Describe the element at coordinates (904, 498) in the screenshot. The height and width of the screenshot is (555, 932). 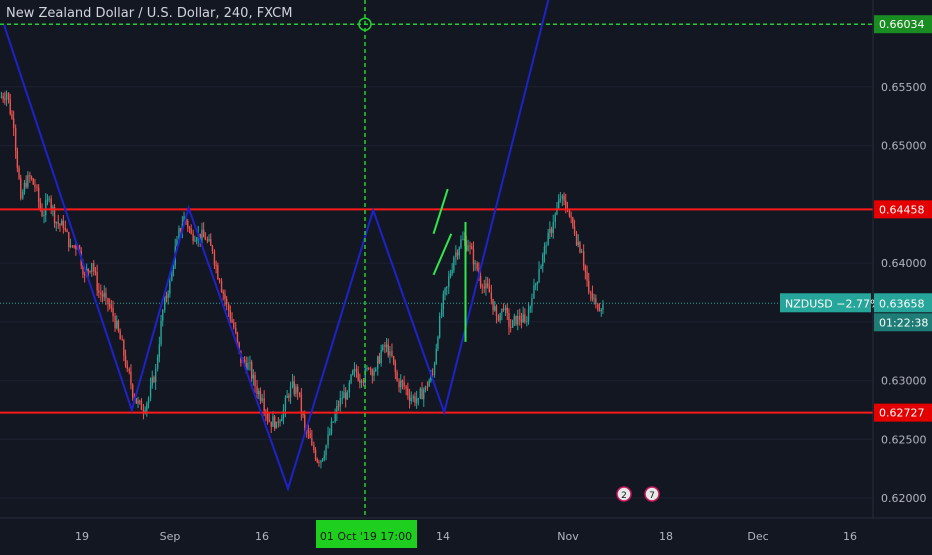
I see `price-tick-label: 0.62000` at that location.